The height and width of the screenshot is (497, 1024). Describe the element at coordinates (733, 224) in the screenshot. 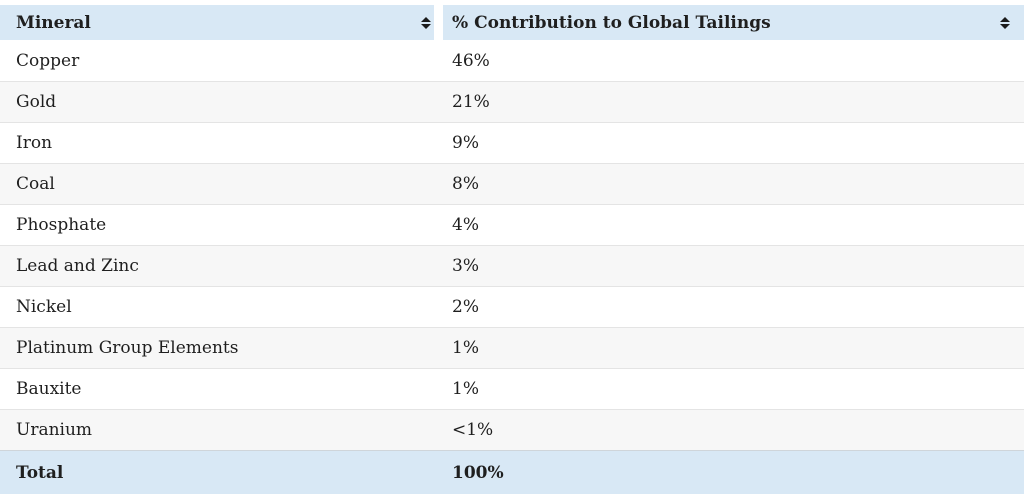

I see `contribution-cell: 4%` at that location.